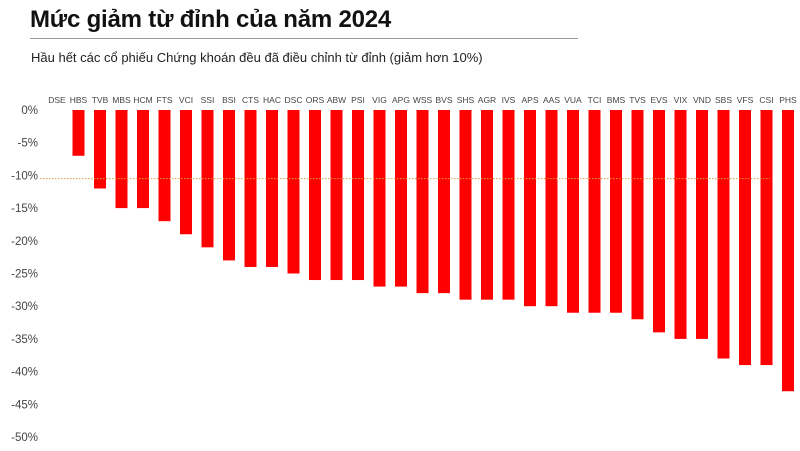 The height and width of the screenshot is (451, 800). What do you see at coordinates (379, 198) in the screenshot?
I see `bar-vig` at bounding box center [379, 198].